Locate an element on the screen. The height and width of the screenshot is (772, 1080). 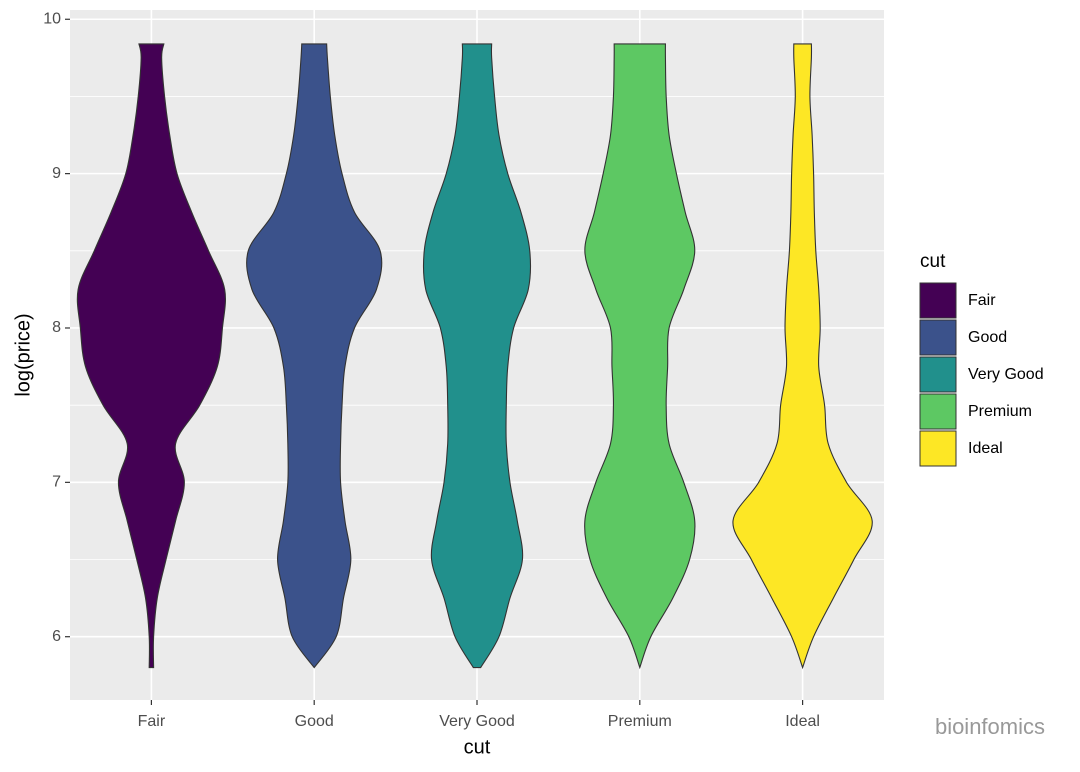
y-tick-label: 8 is located at coordinates (56, 327).